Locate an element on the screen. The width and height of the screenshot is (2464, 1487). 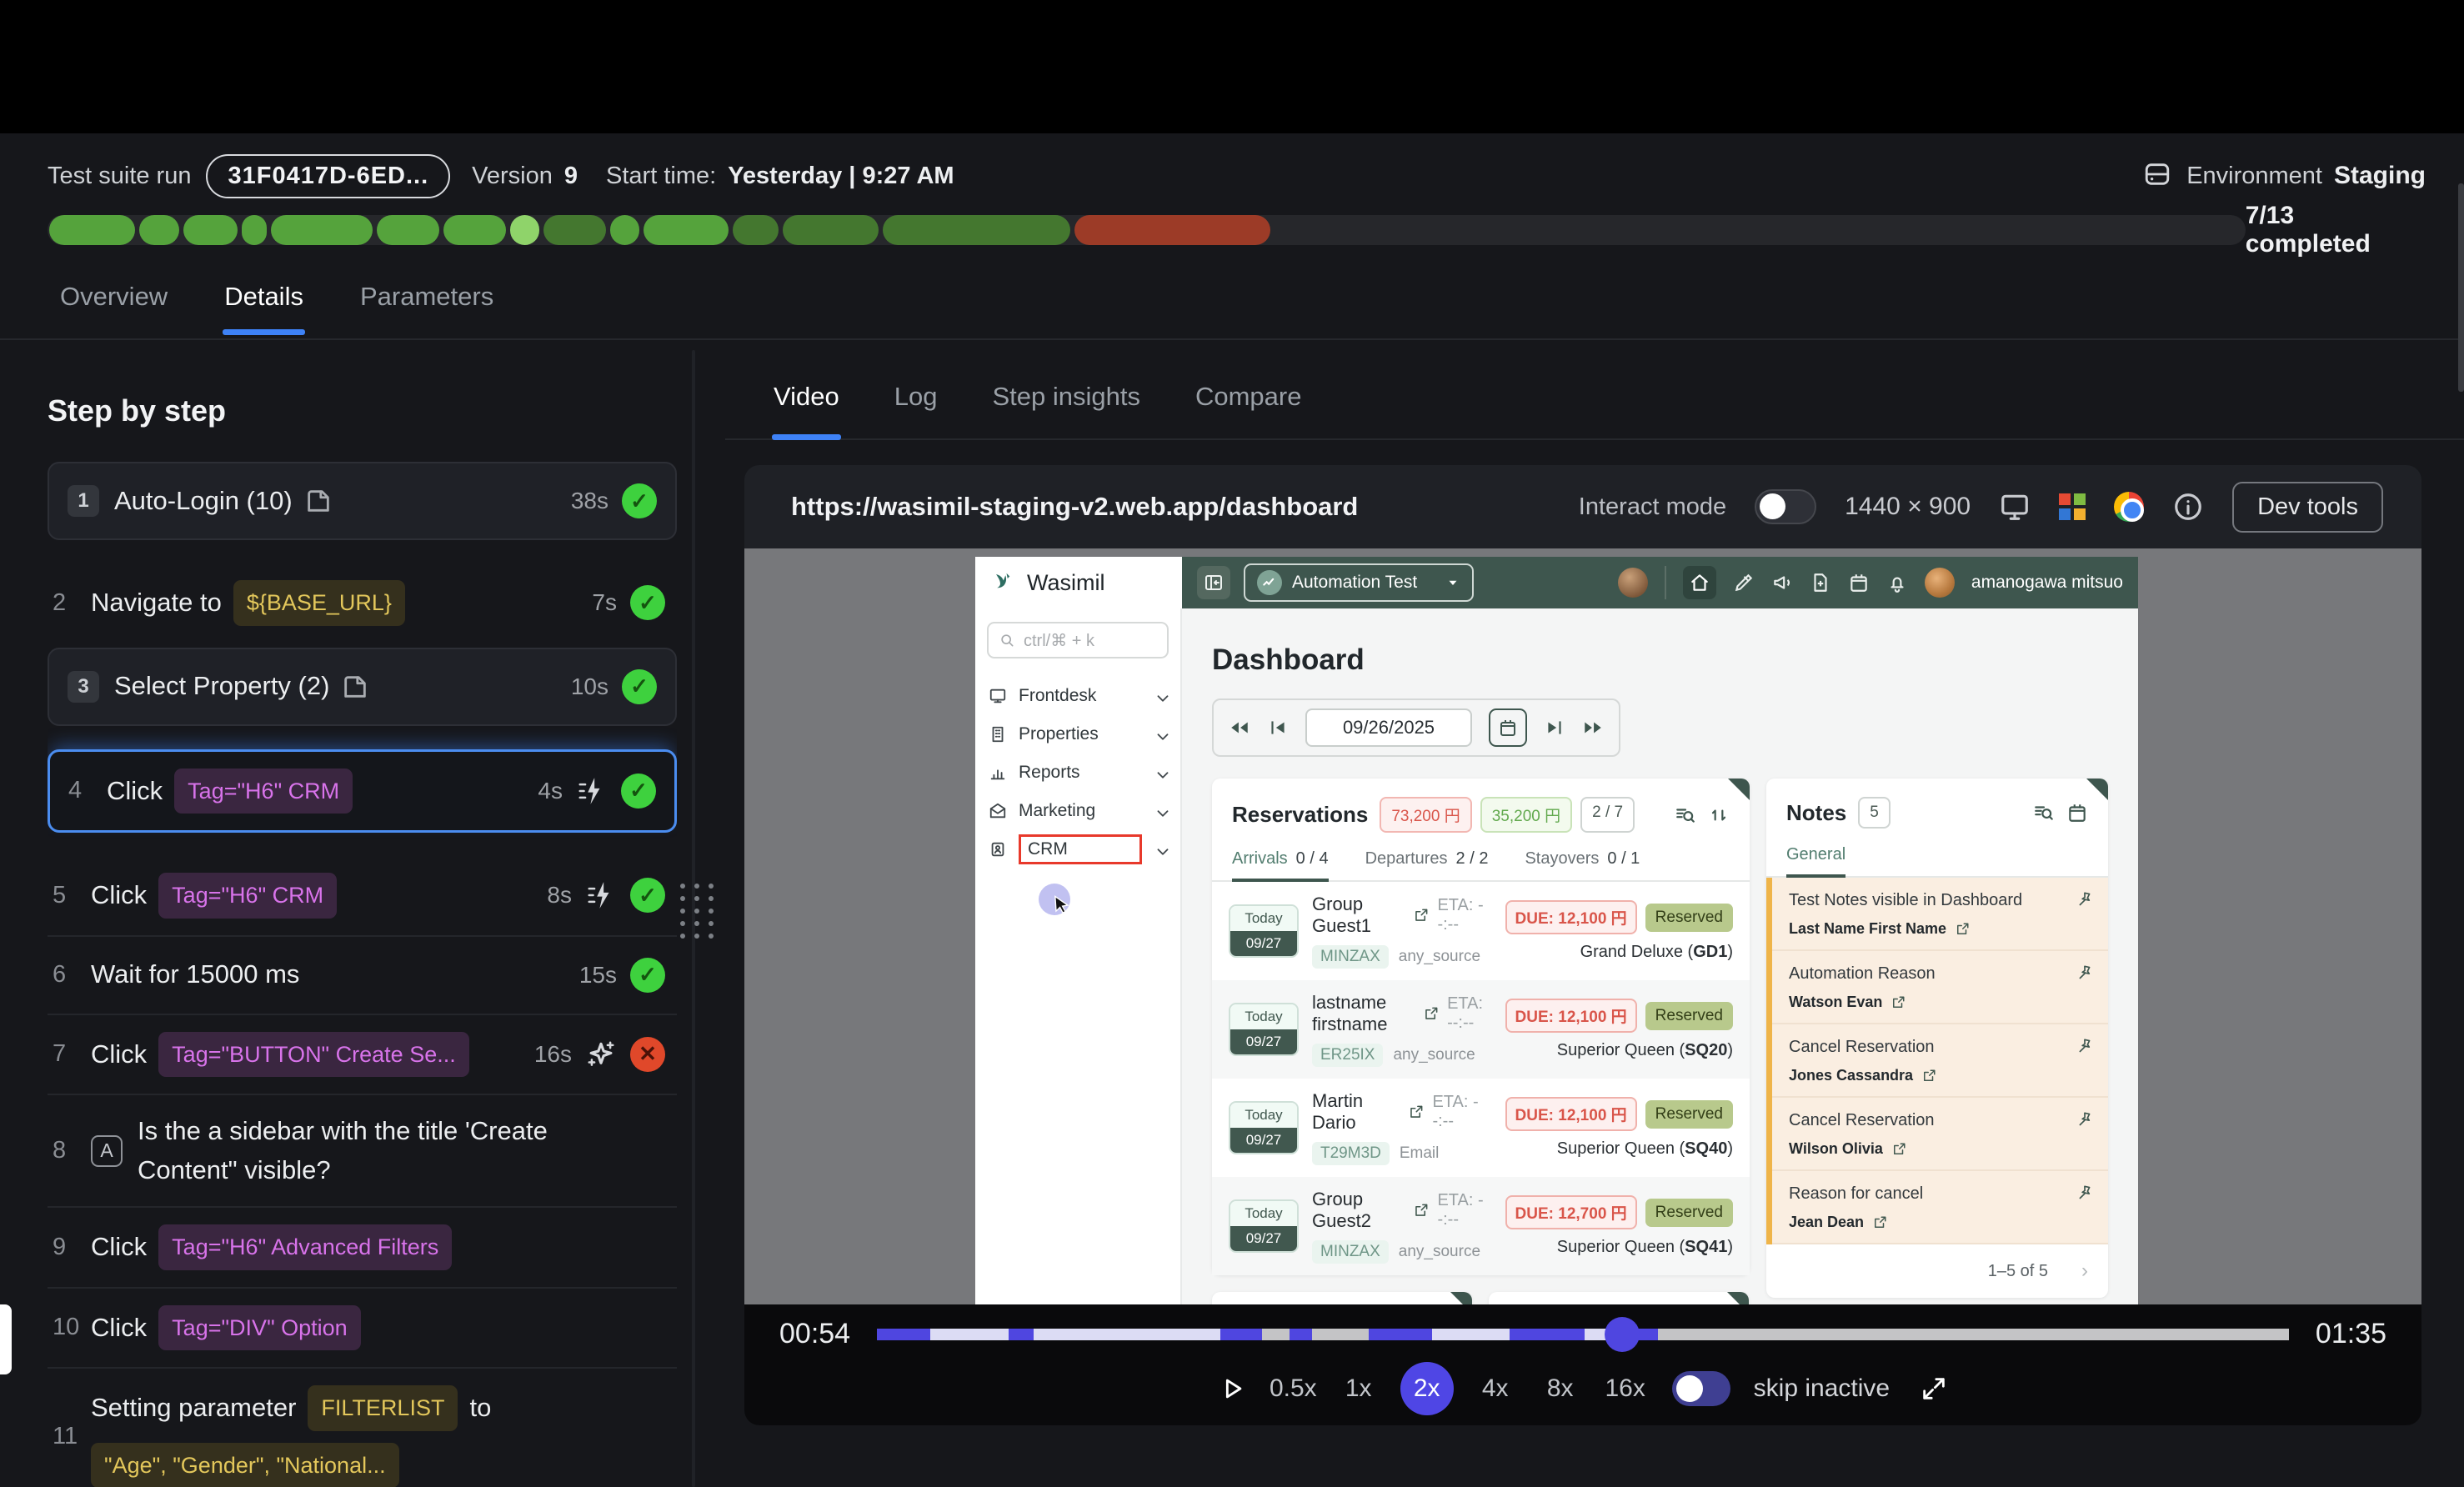
sidebar-item-crm: CRM is located at coordinates (1077, 850).